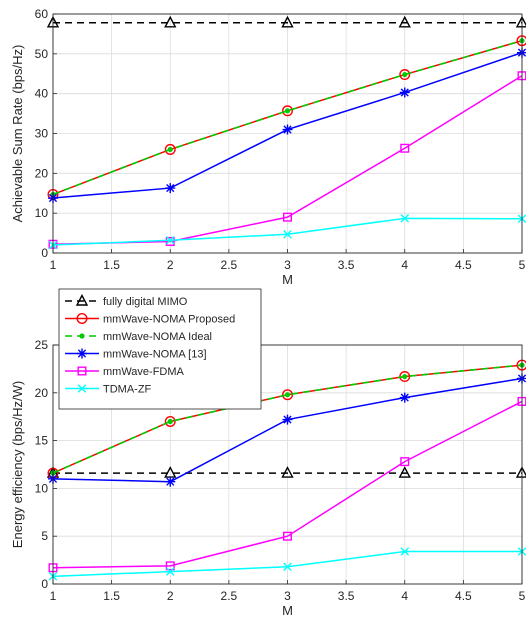 Image resolution: width=526 pixels, height=631 pixels. Describe the element at coordinates (42, 441) in the screenshot. I see `y-tick-label: 15` at that location.